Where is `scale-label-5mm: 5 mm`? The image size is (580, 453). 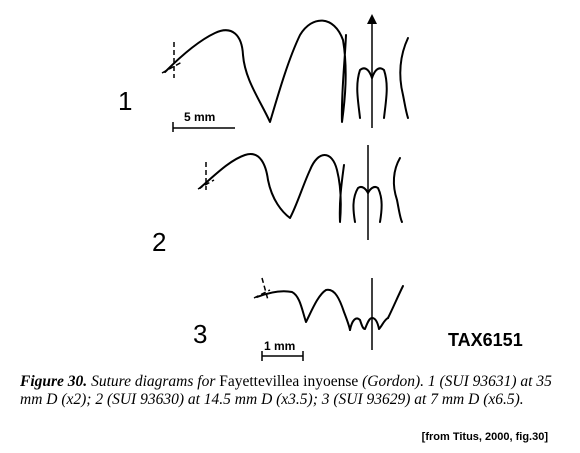 scale-label-5mm: 5 mm is located at coordinates (199, 117).